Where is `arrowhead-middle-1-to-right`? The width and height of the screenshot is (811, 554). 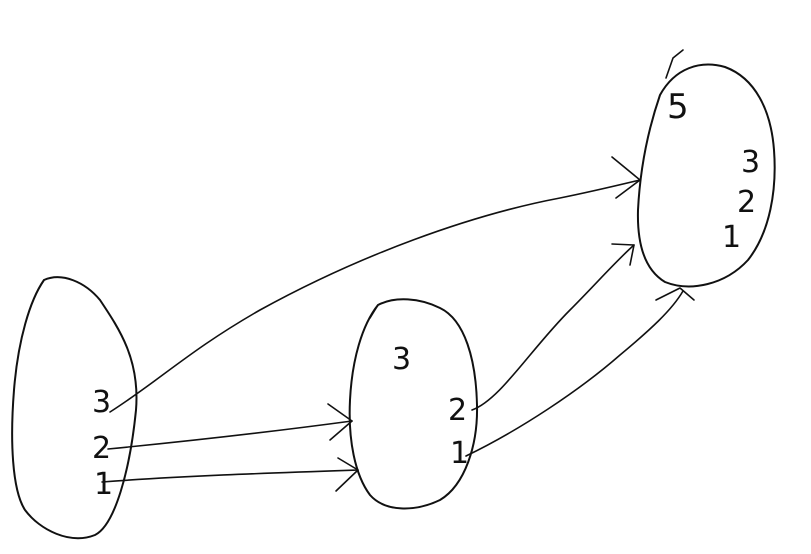
arrowhead-middle-1-to-right is located at coordinates (675, 294).